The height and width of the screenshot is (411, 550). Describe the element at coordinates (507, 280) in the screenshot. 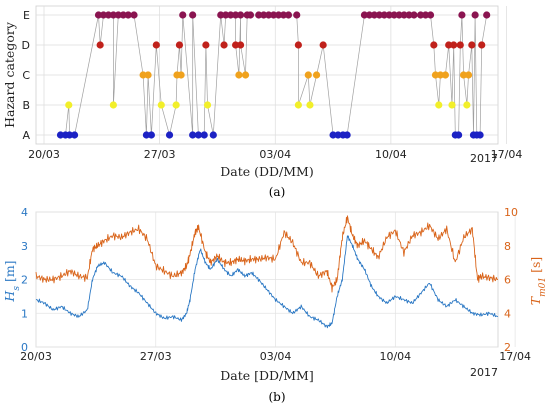

I see `right-tick-label: 6` at that location.